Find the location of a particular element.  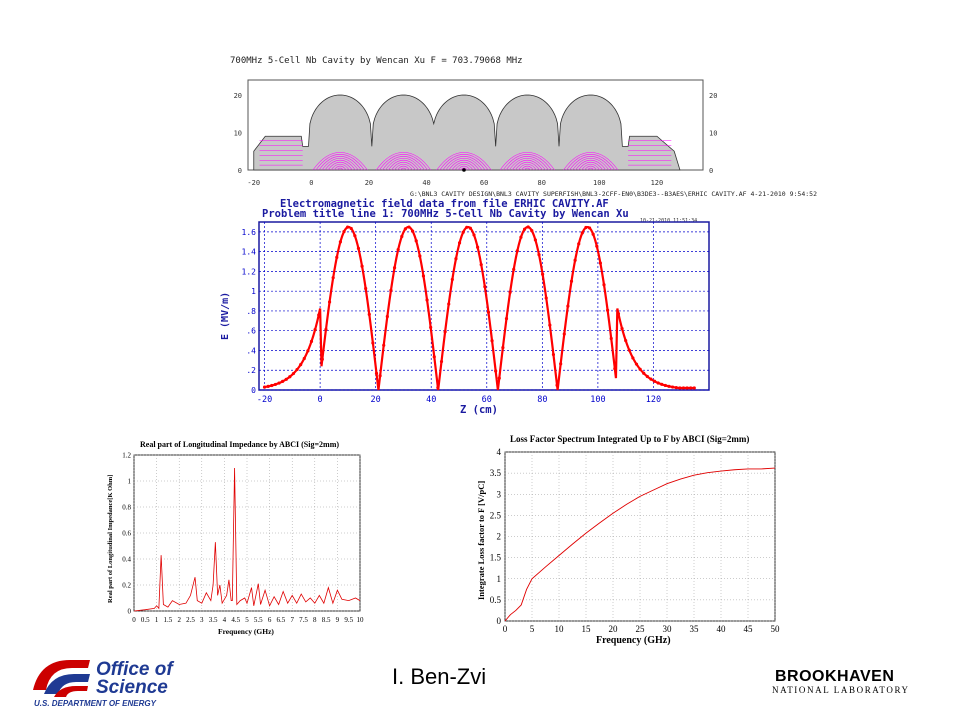

field-ytick: 1.6 is located at coordinates (249, 232).